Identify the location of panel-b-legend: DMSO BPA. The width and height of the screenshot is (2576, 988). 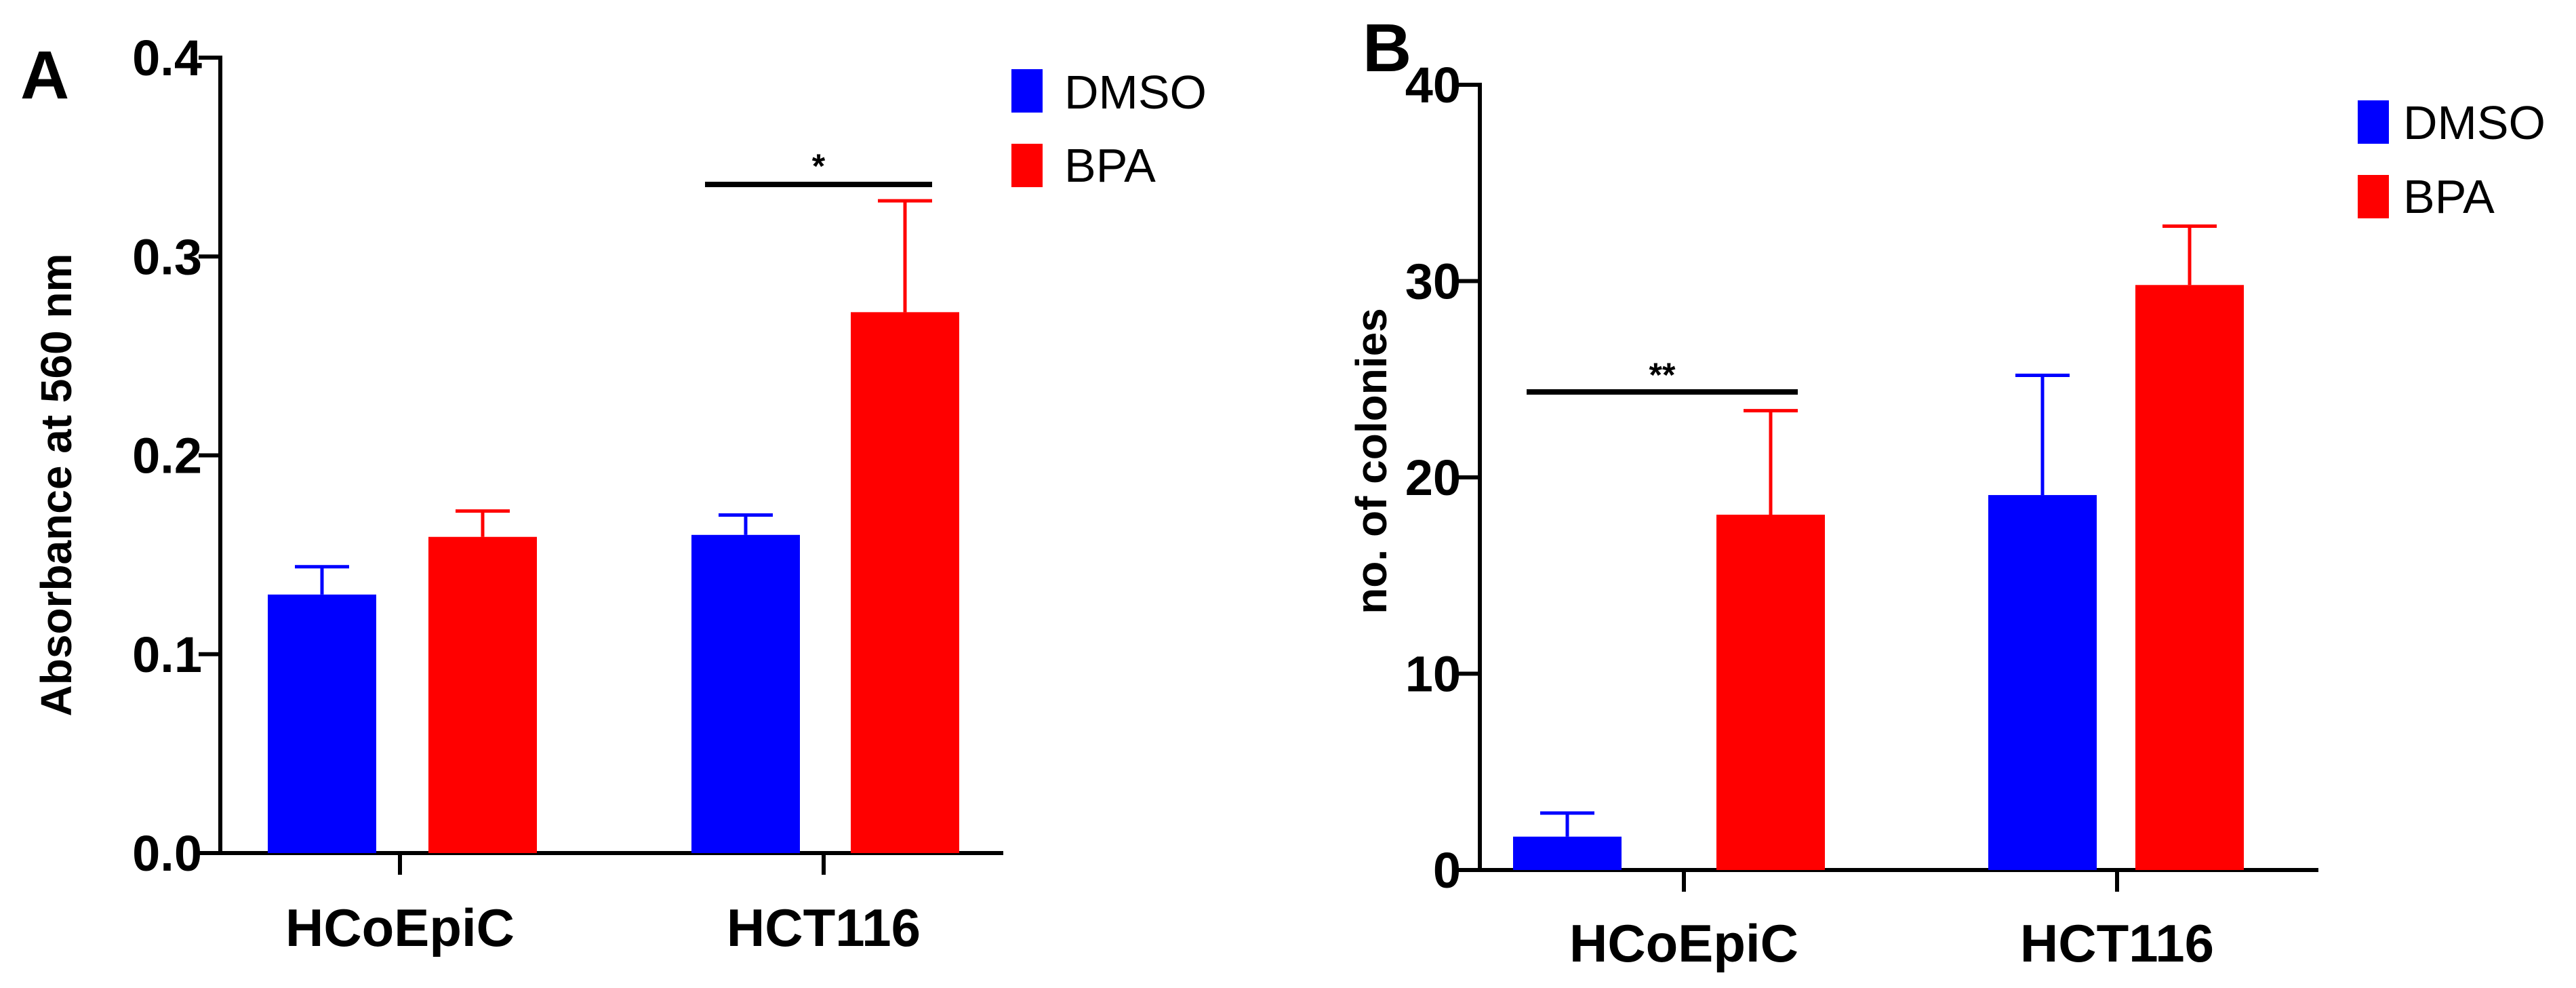
(2451, 159).